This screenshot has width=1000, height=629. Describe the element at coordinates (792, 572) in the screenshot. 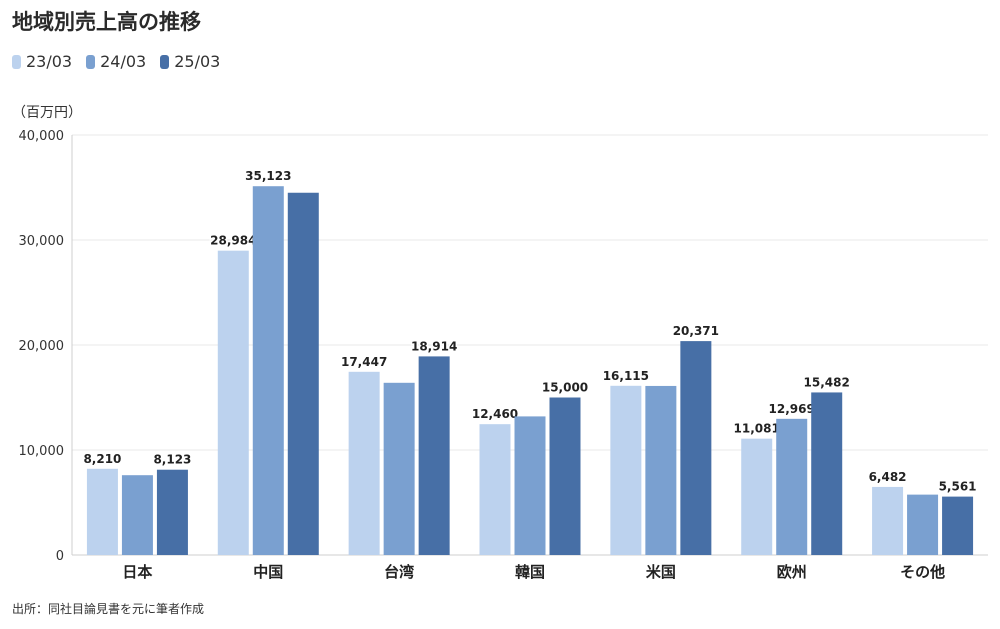

I see `x-category-label-6: 欧州` at that location.